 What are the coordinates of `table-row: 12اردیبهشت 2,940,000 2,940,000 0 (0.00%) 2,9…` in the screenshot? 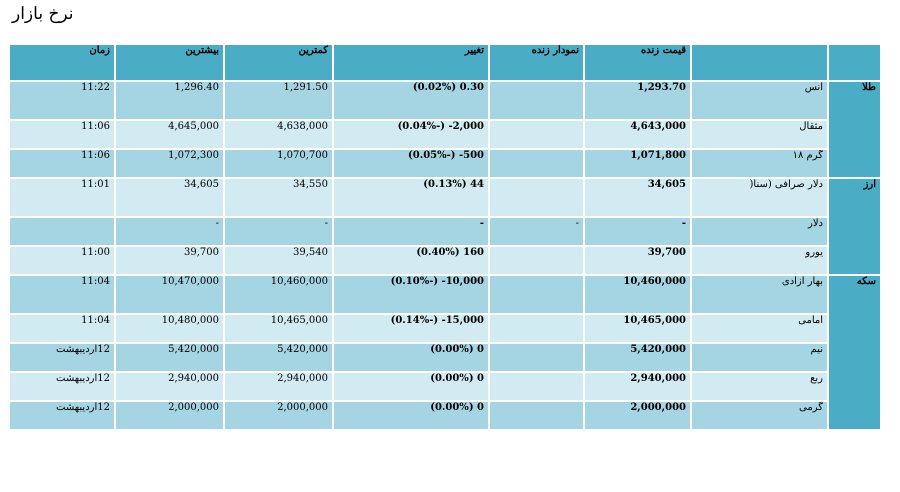 It's located at (444, 386).